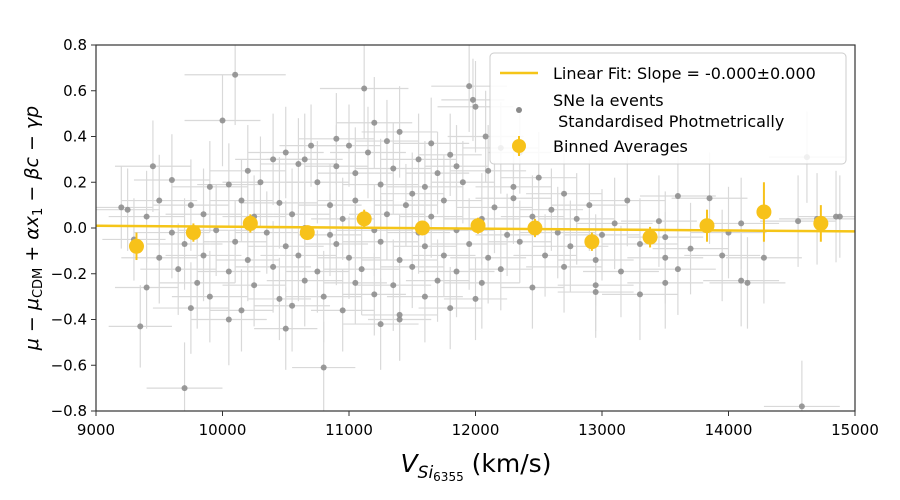 The image size is (900, 500). What do you see at coordinates (75, 182) in the screenshot?
I see `y-tick-label: 0.2` at bounding box center [75, 182].